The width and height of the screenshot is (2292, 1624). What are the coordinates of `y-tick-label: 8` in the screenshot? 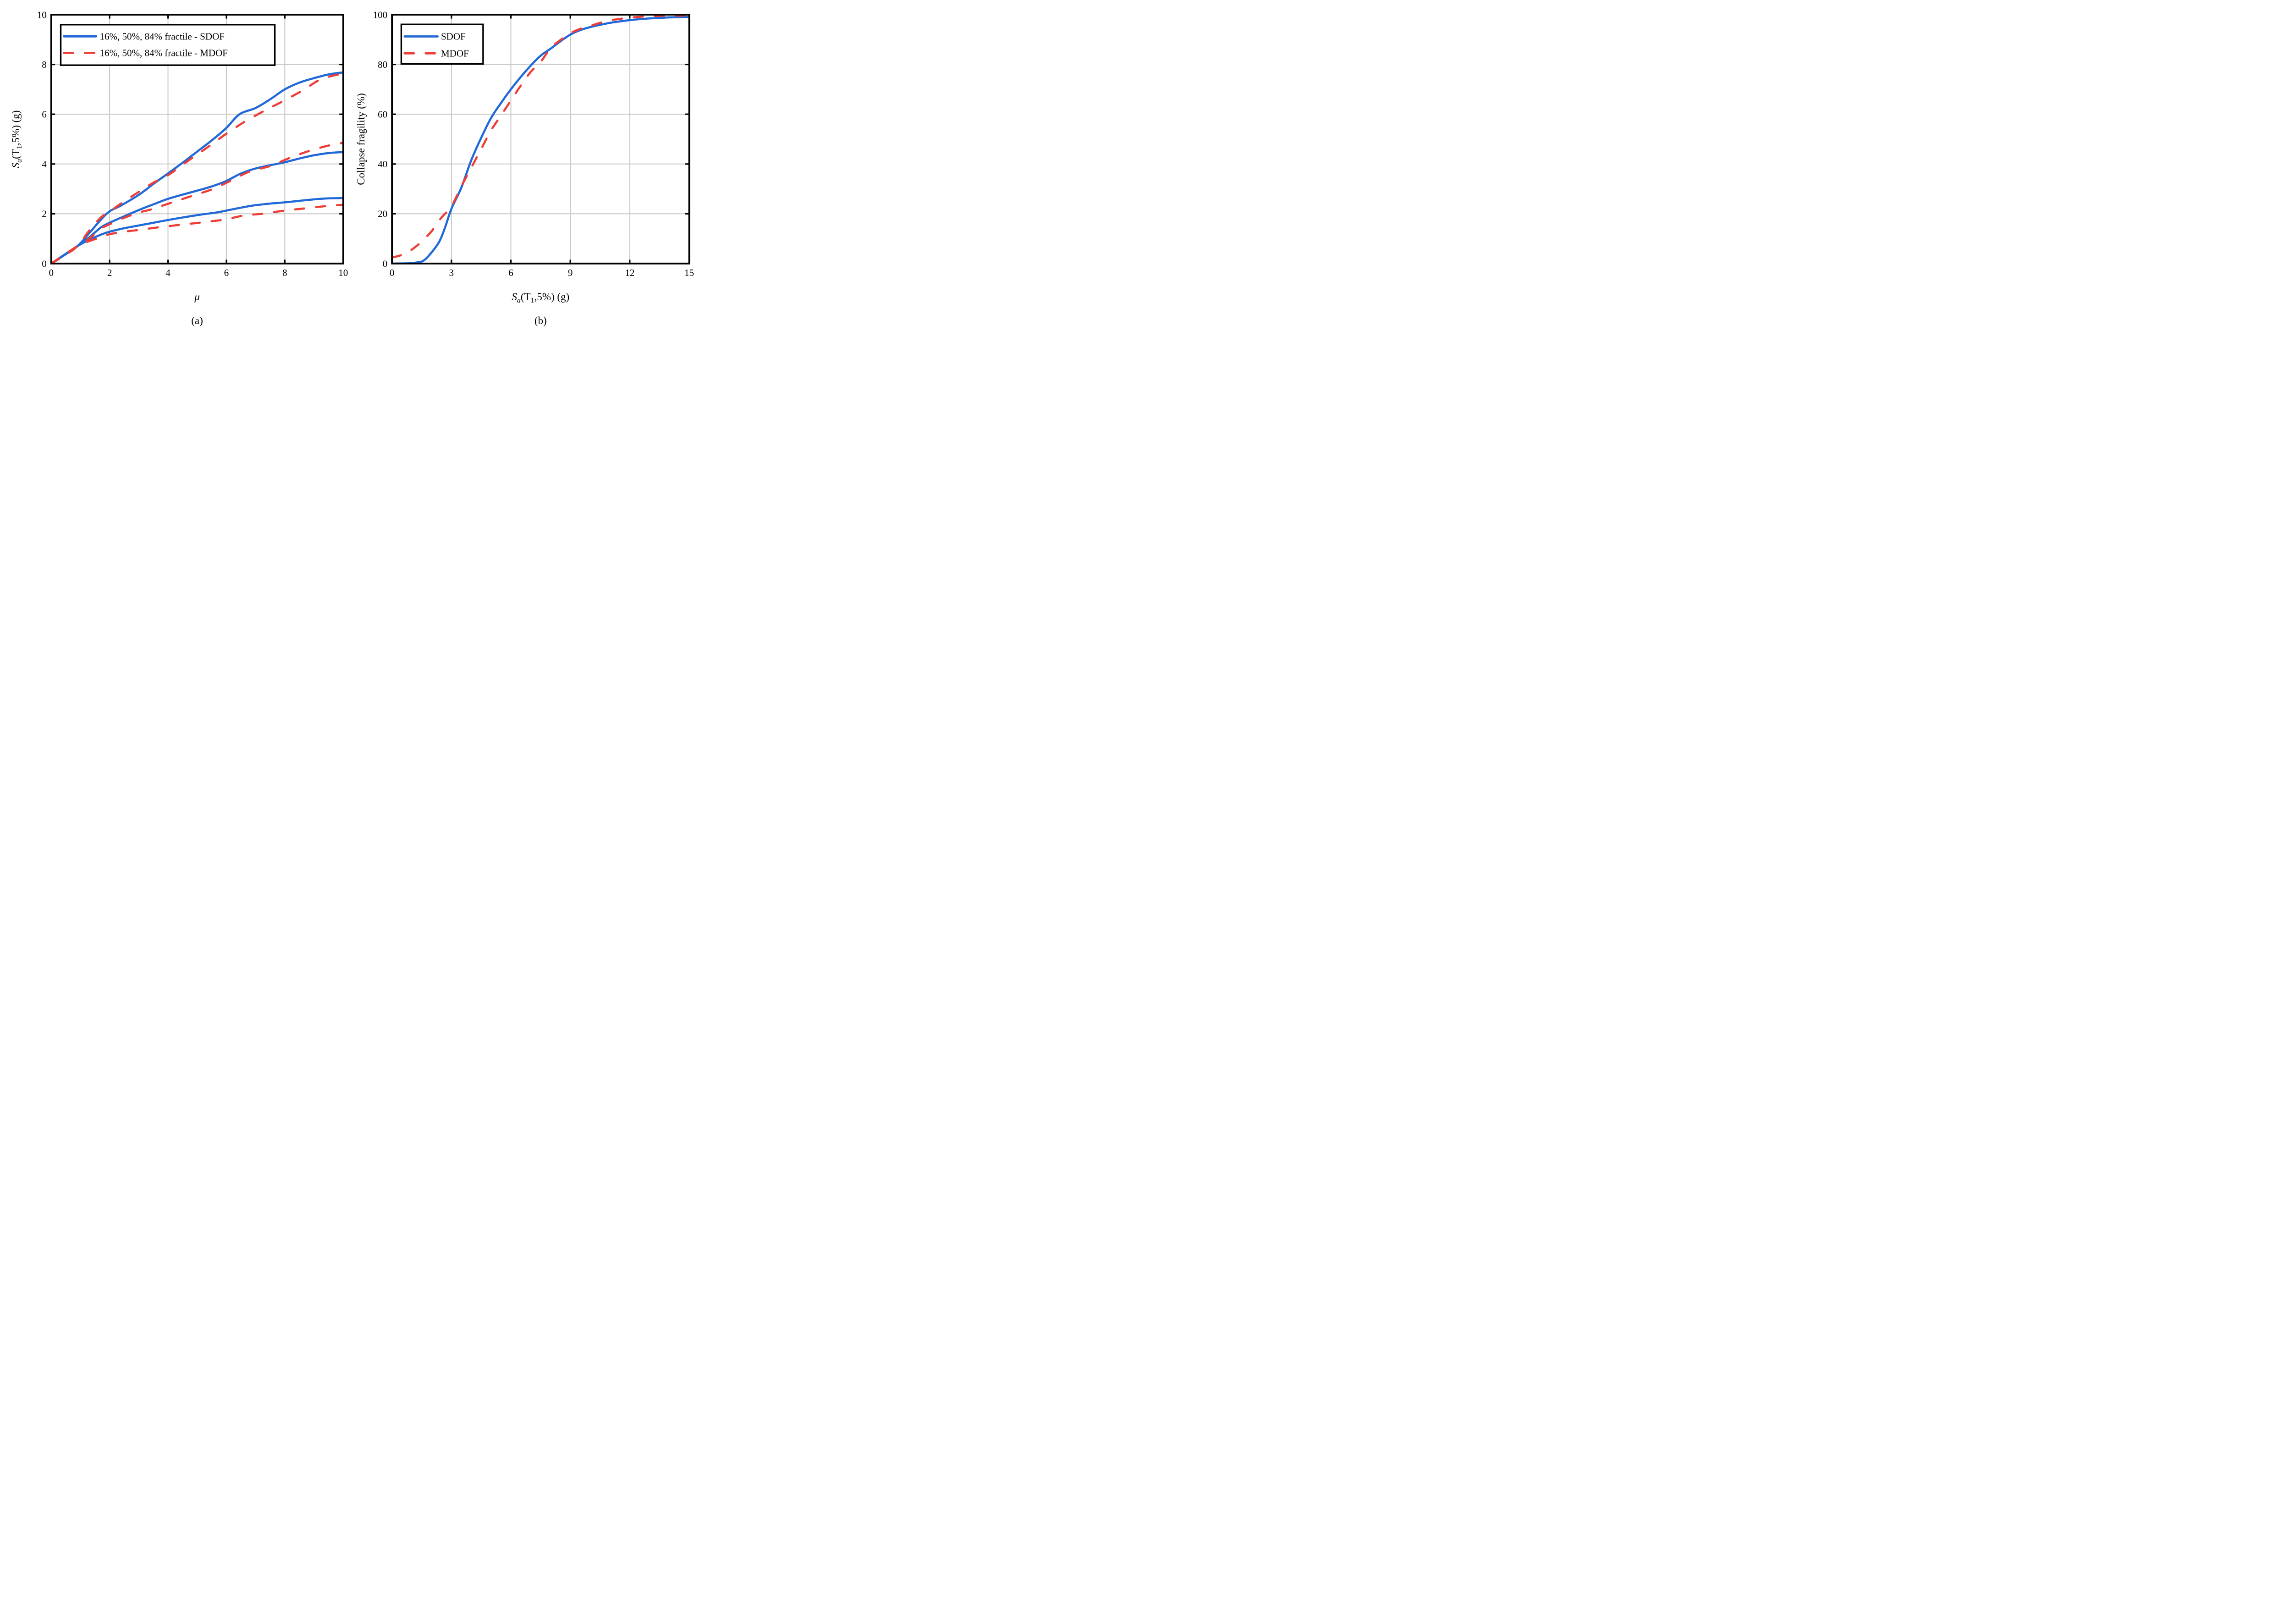 It's located at (44, 64).